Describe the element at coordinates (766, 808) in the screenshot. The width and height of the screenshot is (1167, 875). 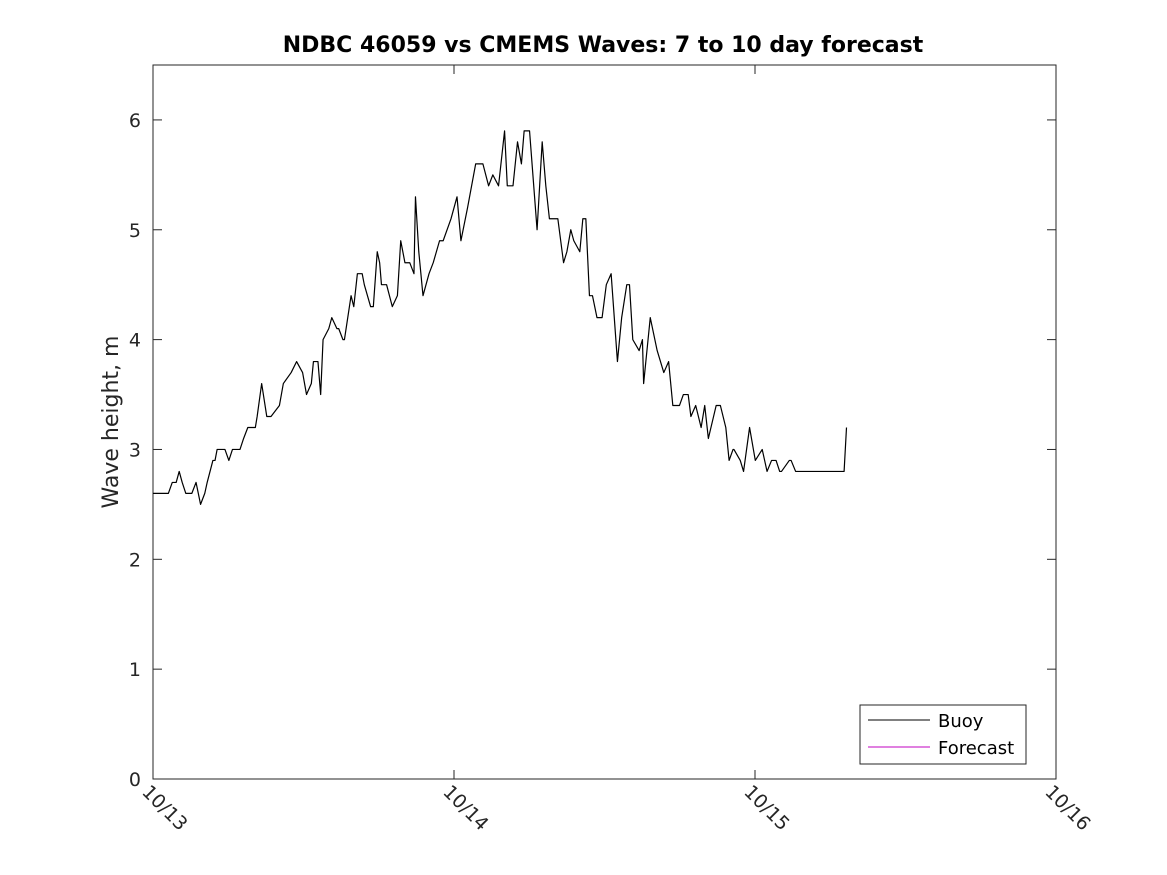
I see `x-tick-label: 10/15` at that location.